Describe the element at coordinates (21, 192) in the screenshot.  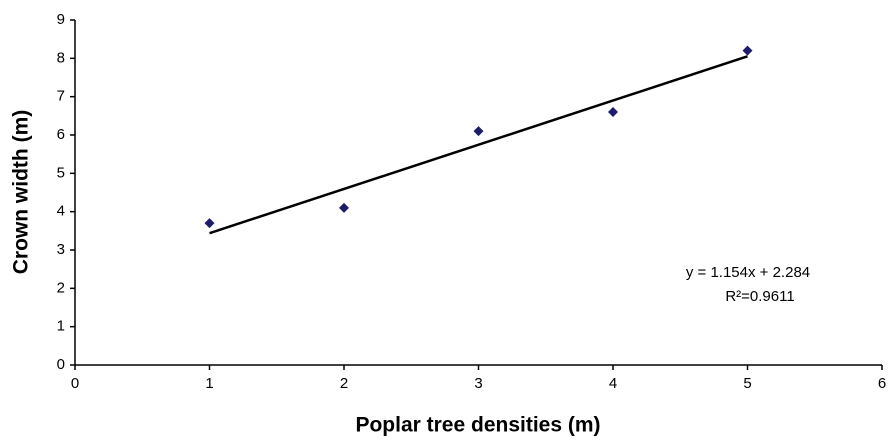
I see `y-axis-title: Crown width (m)` at that location.